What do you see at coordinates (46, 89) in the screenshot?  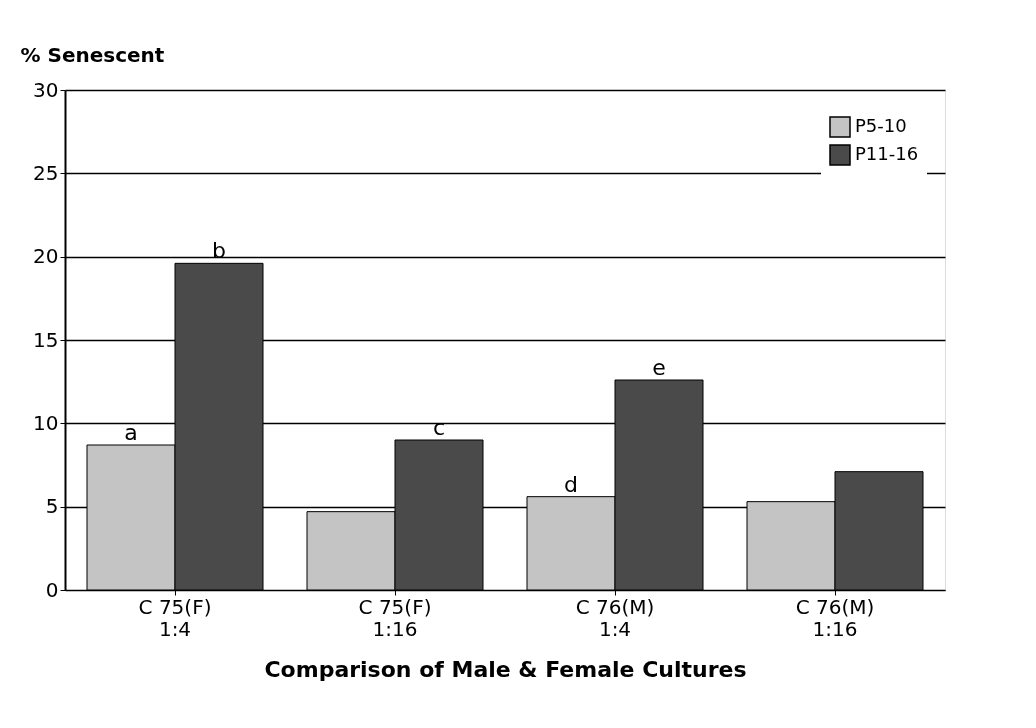 I see `y-tick-label: 30` at bounding box center [46, 89].